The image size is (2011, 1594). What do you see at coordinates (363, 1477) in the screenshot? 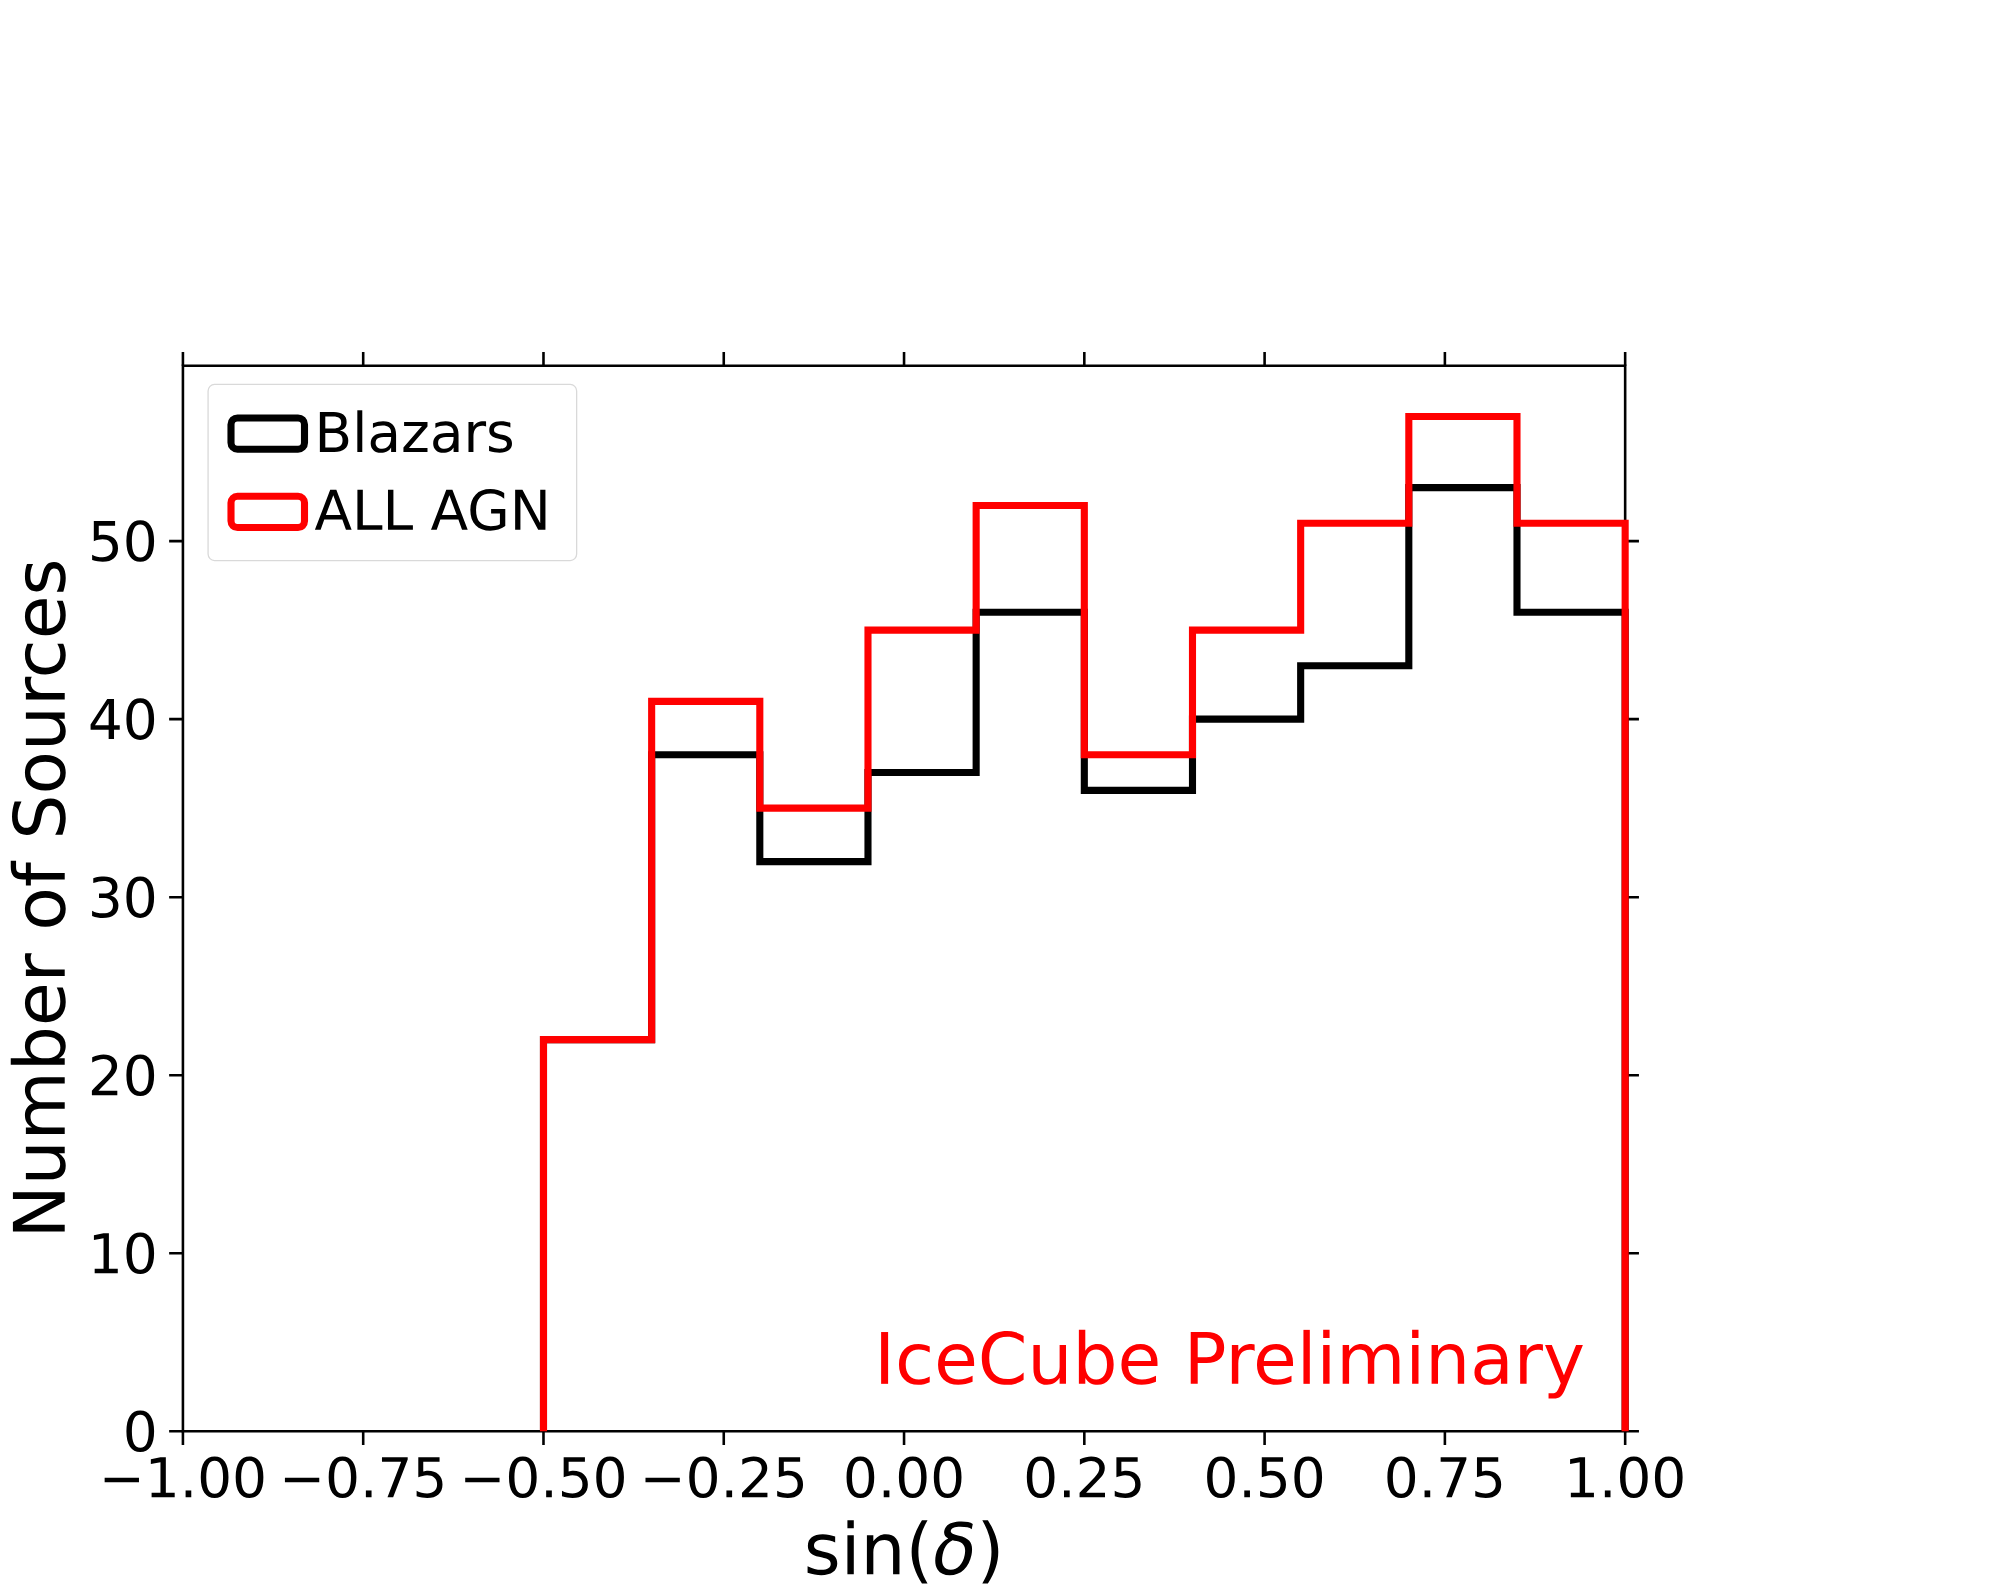
I see `x-tick-label: −0.75` at bounding box center [363, 1477].